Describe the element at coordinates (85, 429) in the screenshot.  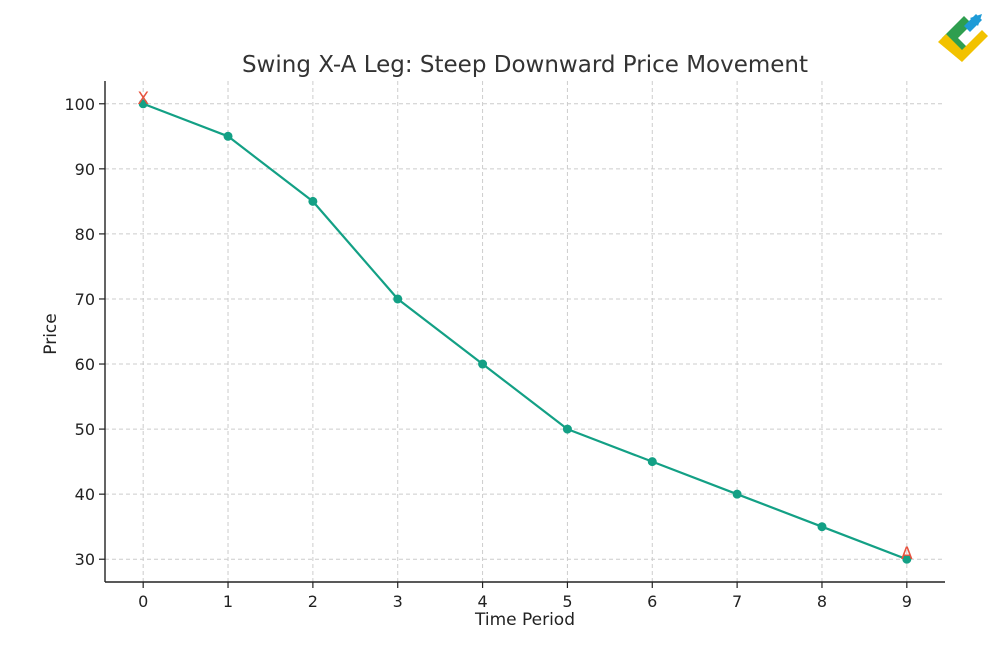
I see `y-tick-label: 50` at that location.